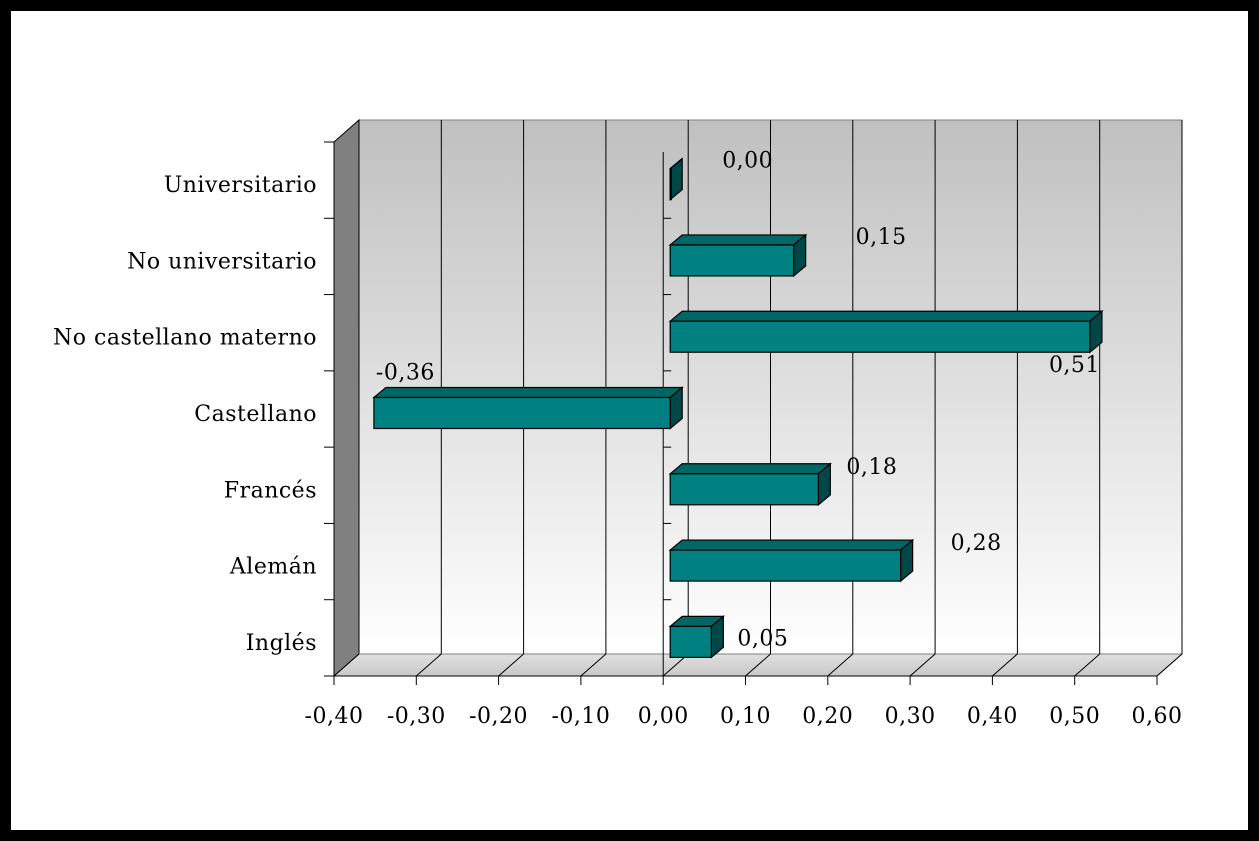  What do you see at coordinates (270, 490) in the screenshot?
I see `category-label: Francés` at bounding box center [270, 490].